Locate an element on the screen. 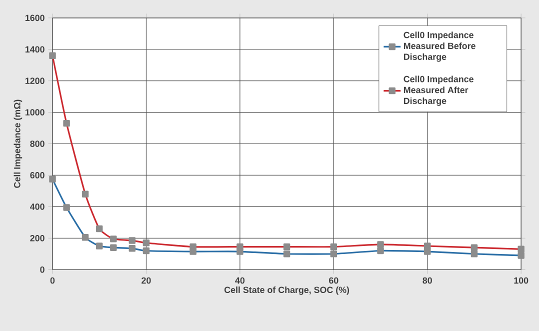 The width and height of the screenshot is (539, 331). x-tick-label: 60 is located at coordinates (333, 280).